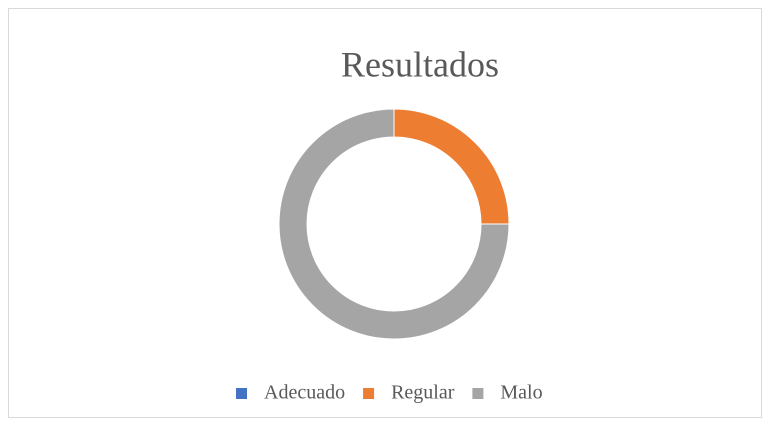 The width and height of the screenshot is (770, 424). I want to click on legend-label: Regular, so click(423, 393).